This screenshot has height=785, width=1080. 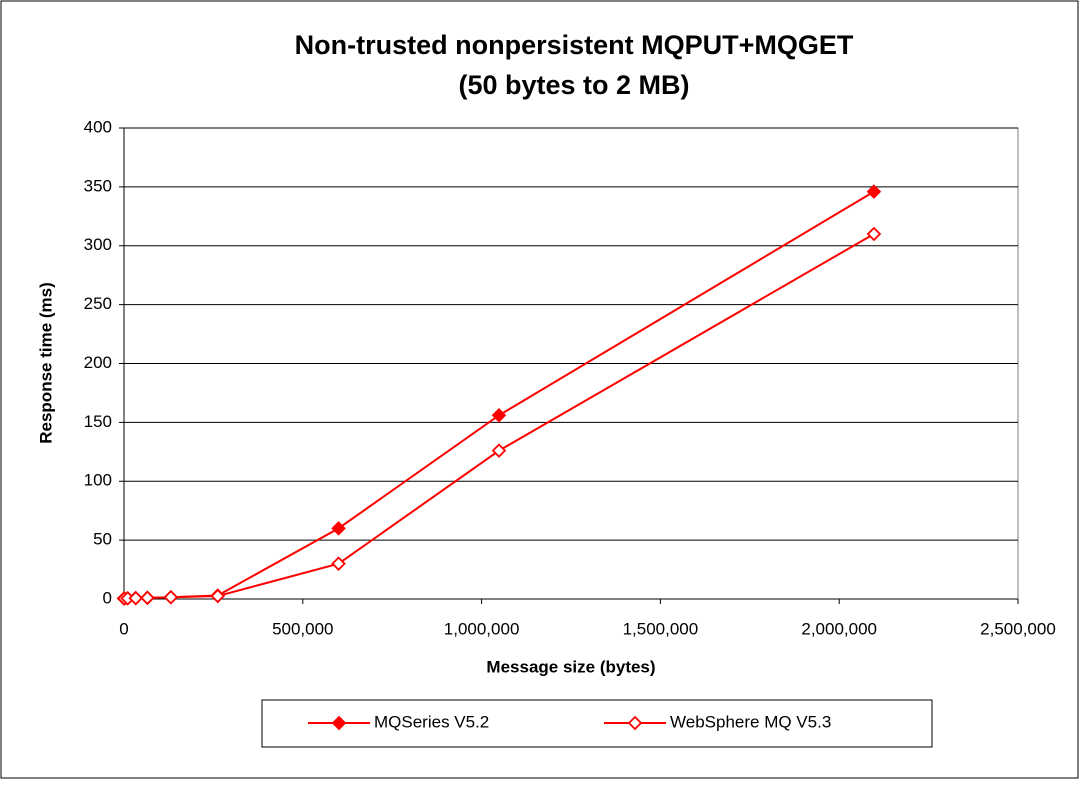 What do you see at coordinates (123, 628) in the screenshot?
I see `x-tick-label: 0` at bounding box center [123, 628].